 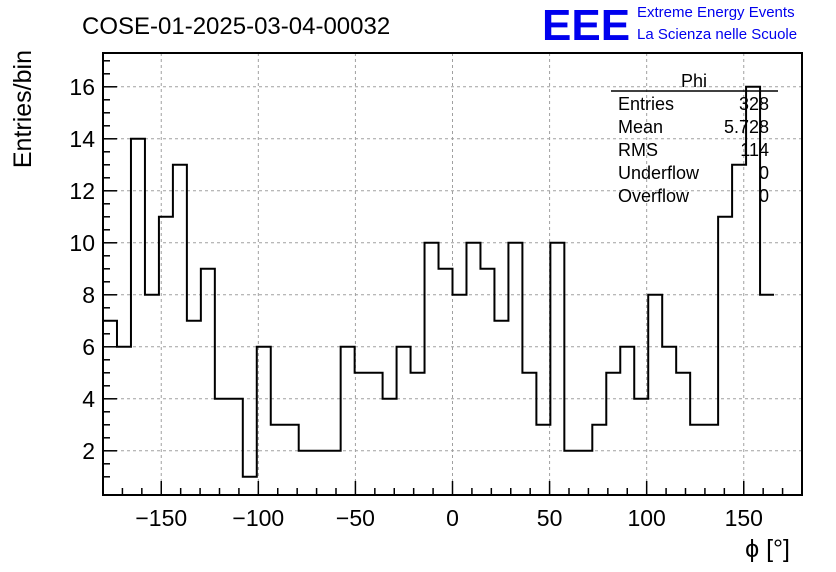 I want to click on y-tick-label: 12, so click(x=82, y=191).